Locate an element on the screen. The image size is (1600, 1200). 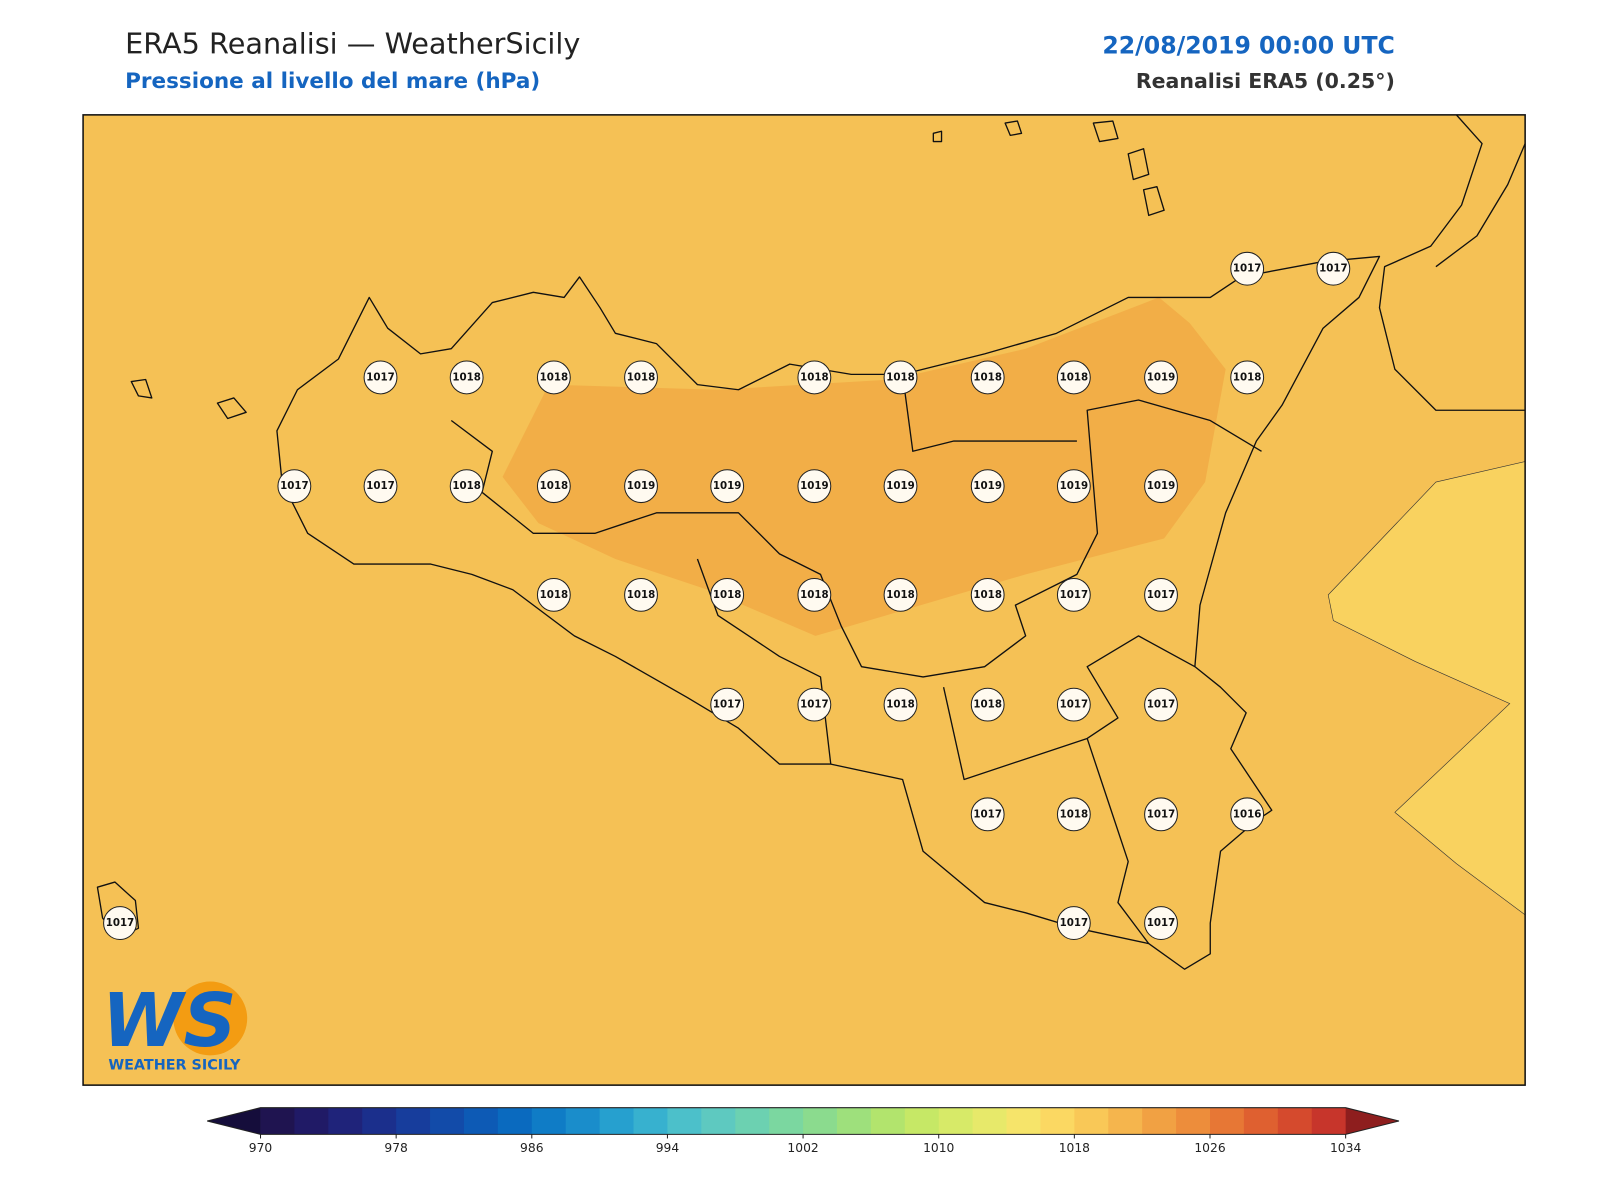
colorbar-tick-label: 1034 is located at coordinates (1345, 1148).